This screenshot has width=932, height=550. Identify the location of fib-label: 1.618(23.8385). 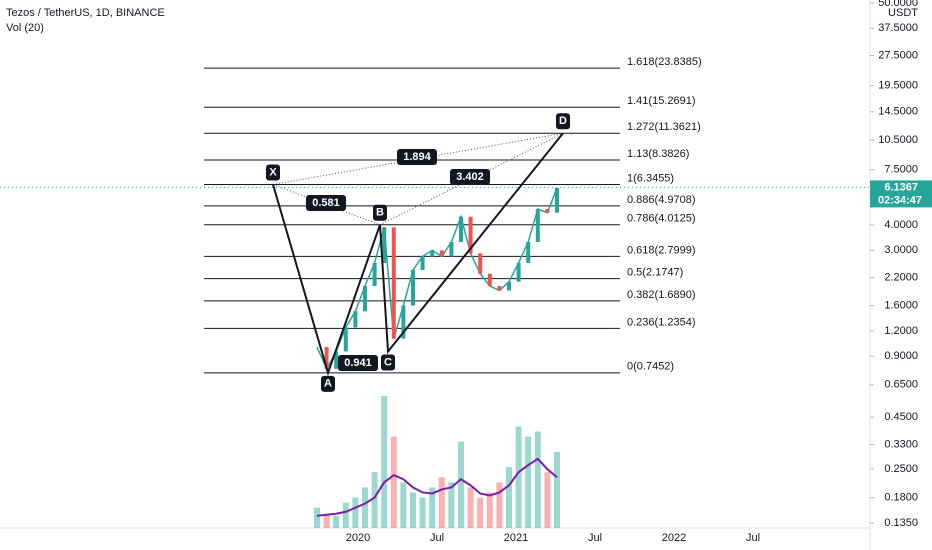
(664, 62).